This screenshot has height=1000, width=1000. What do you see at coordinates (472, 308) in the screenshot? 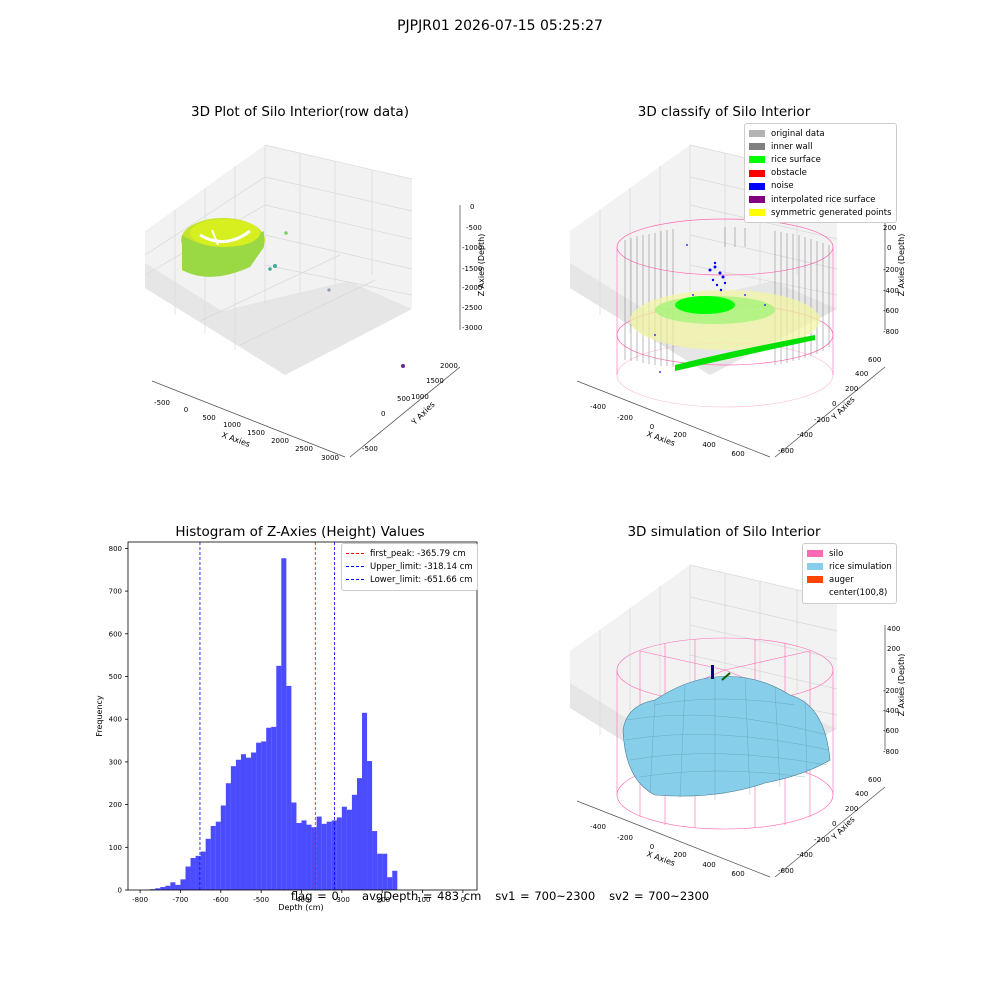
I see `raw-ztick: -2500` at bounding box center [472, 308].